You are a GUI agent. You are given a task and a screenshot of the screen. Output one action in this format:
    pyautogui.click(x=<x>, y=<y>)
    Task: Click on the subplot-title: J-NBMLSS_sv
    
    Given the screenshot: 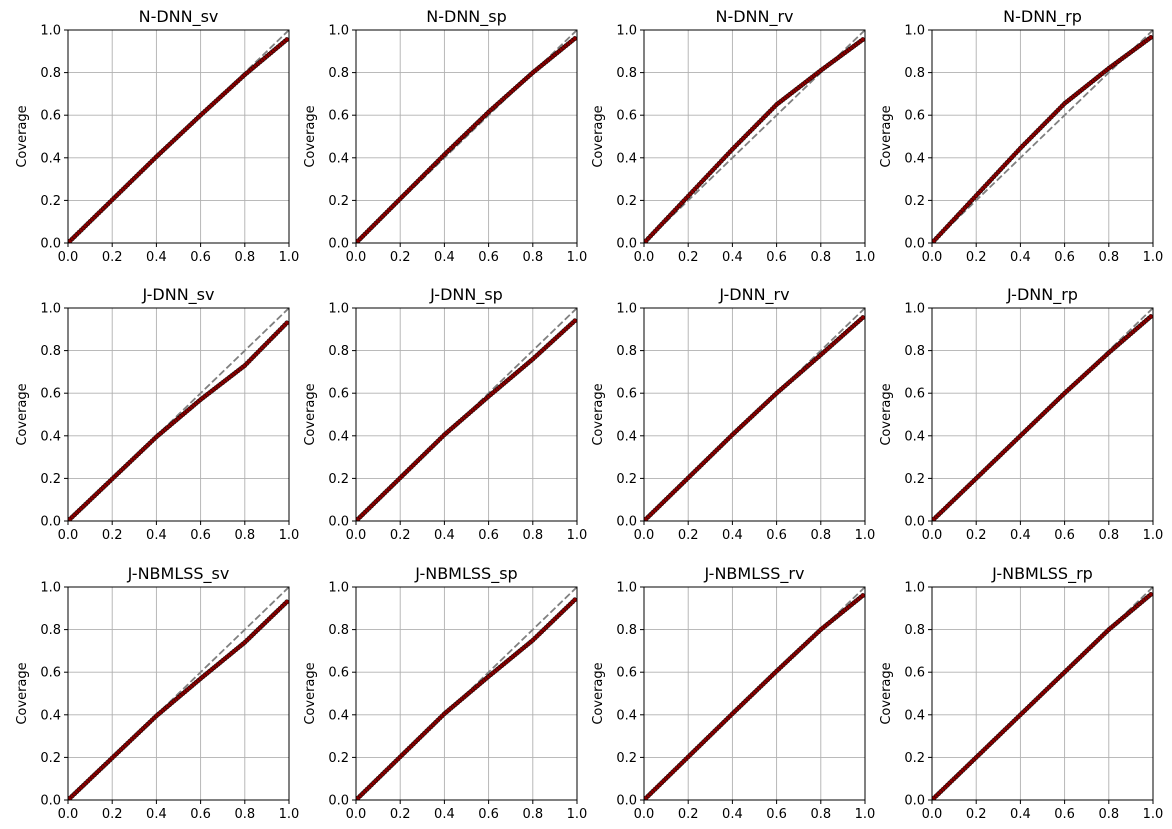 What is the action you would take?
    pyautogui.click(x=178, y=574)
    